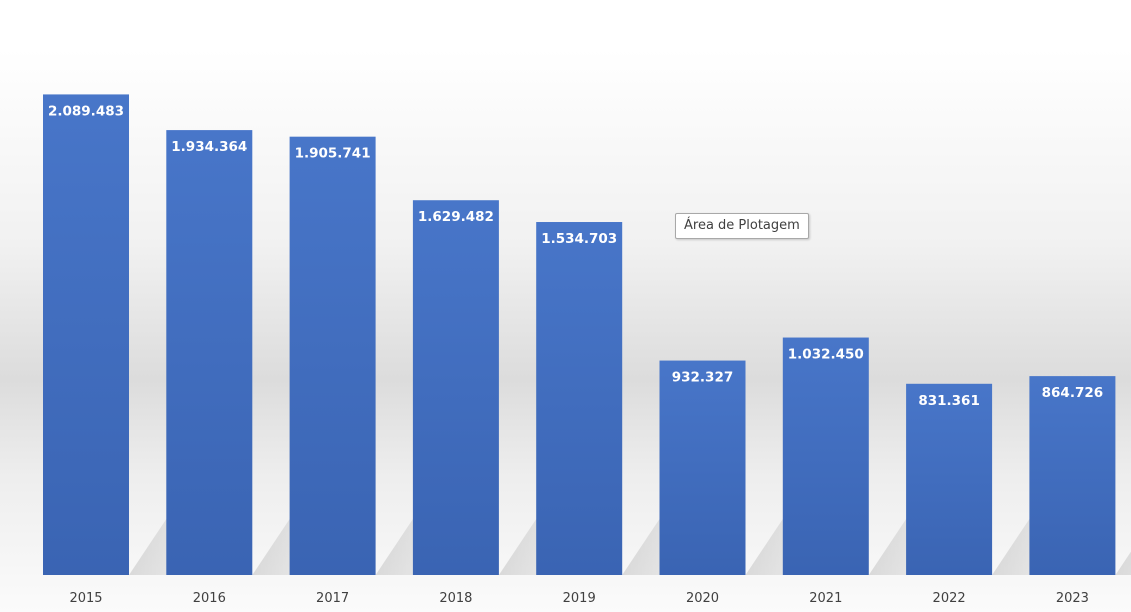  I want to click on bar-2015, so click(86, 334).